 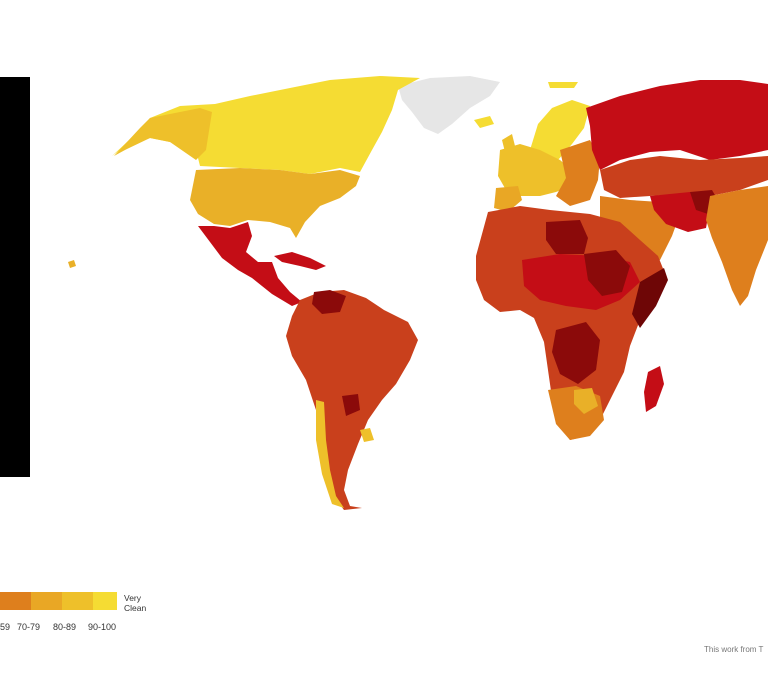 I want to click on russia-region, so click(x=677, y=125).